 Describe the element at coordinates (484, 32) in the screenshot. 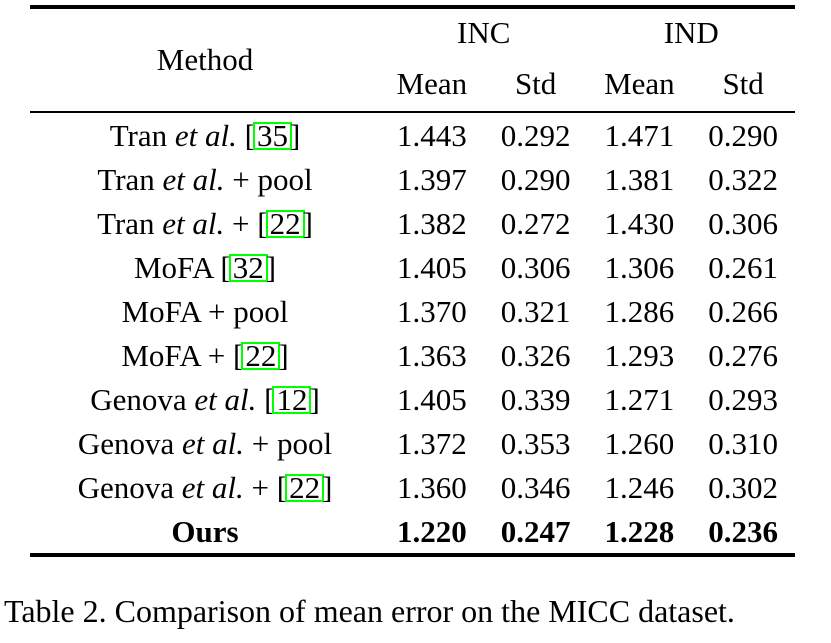

I see `column-group-inc: INC` at that location.